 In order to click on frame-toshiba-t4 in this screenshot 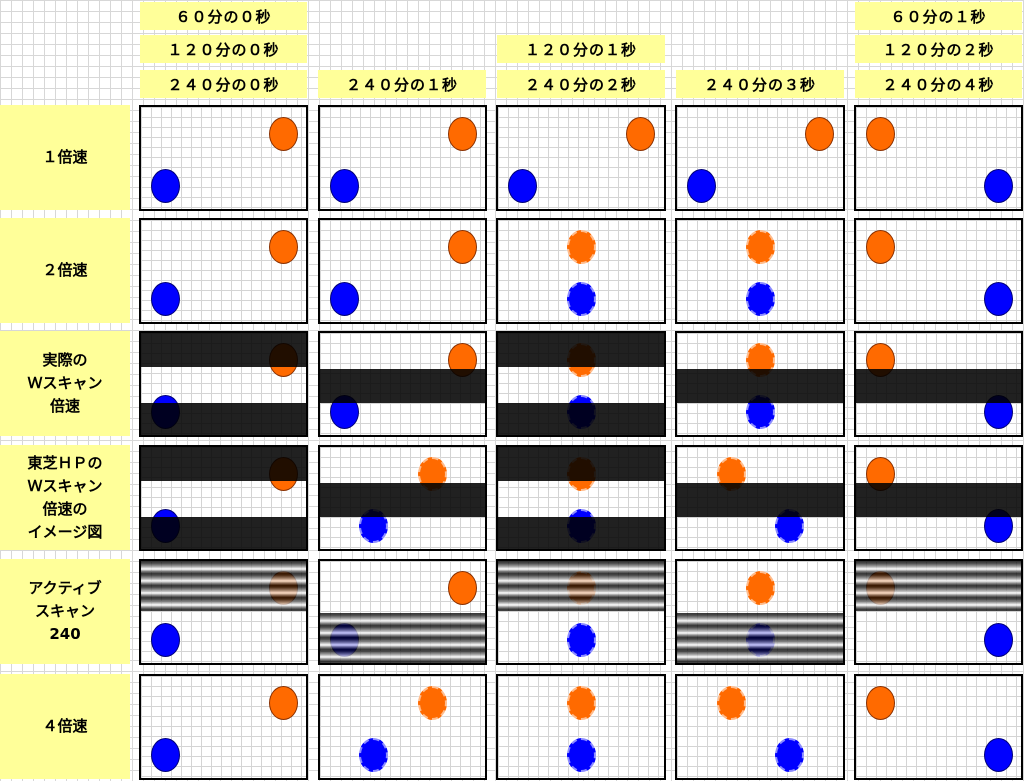, I will do `click(938, 498)`.